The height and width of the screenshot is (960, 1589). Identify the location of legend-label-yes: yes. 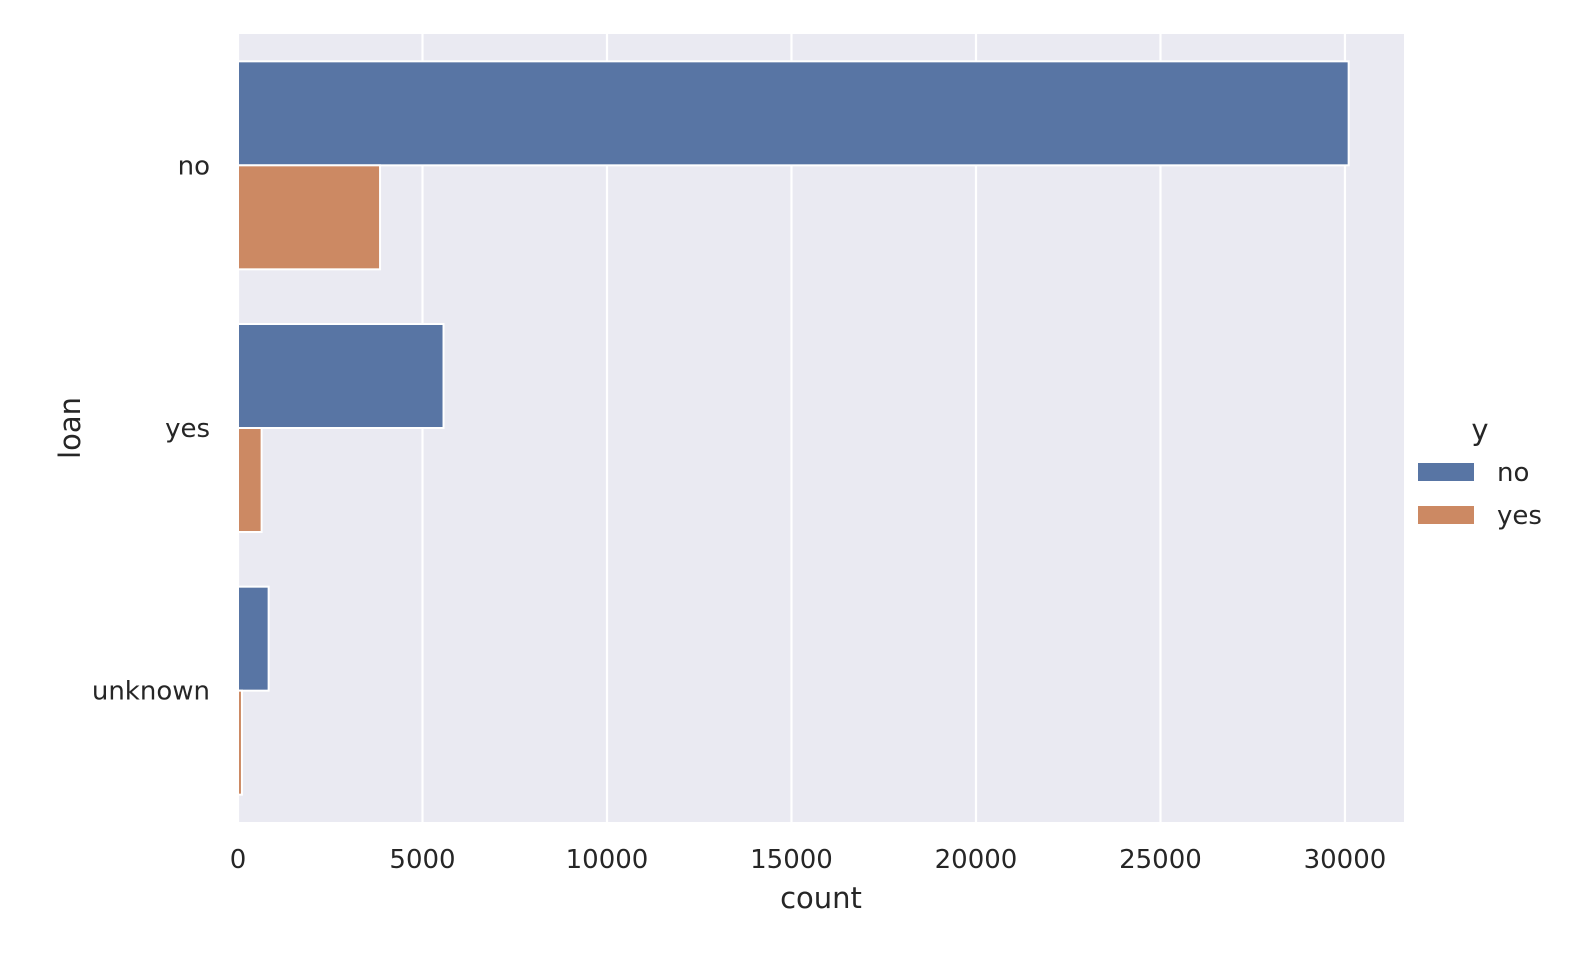
(1519, 516).